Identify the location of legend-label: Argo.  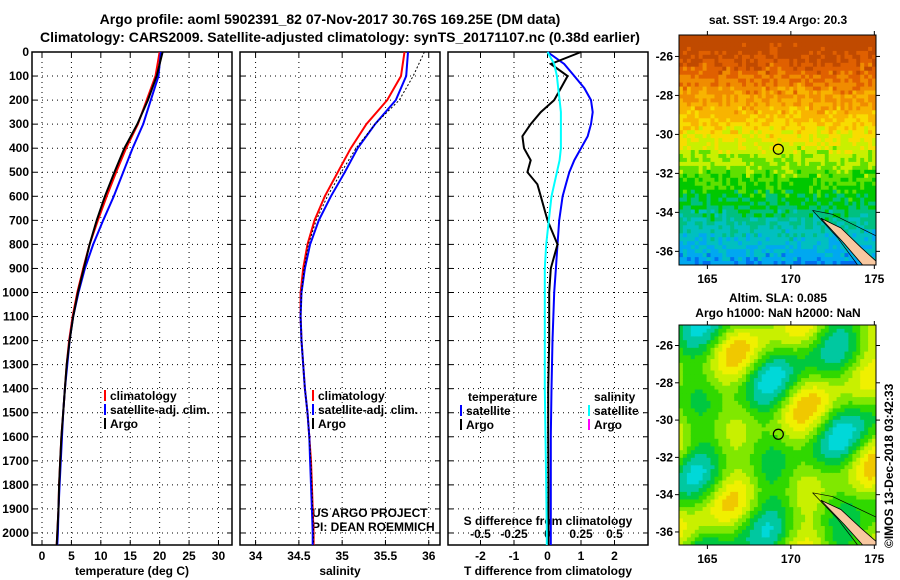
(332, 424).